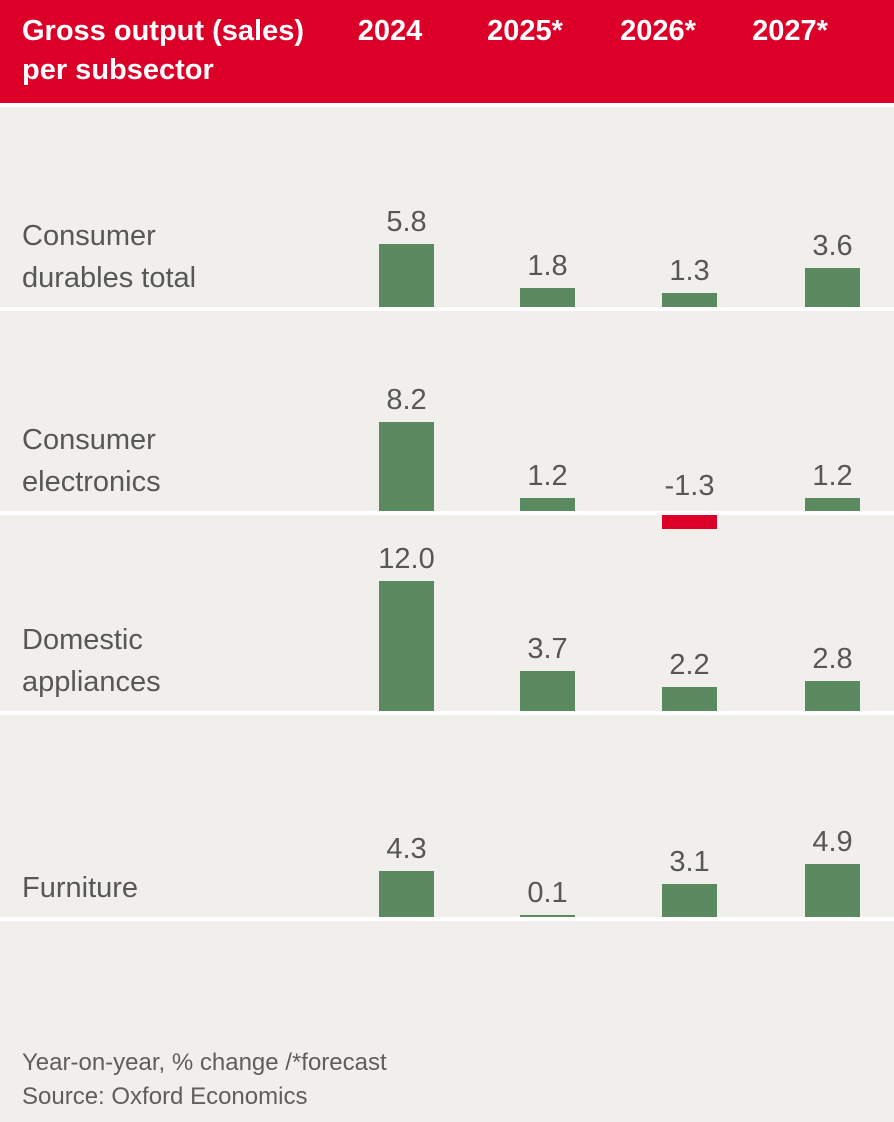  What do you see at coordinates (832, 504) in the screenshot?
I see `bar-2027-consumer-electronics` at bounding box center [832, 504].